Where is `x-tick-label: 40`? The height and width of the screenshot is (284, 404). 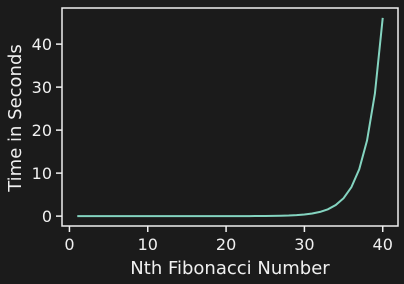 x-tick-label: 40 is located at coordinates (383, 244).